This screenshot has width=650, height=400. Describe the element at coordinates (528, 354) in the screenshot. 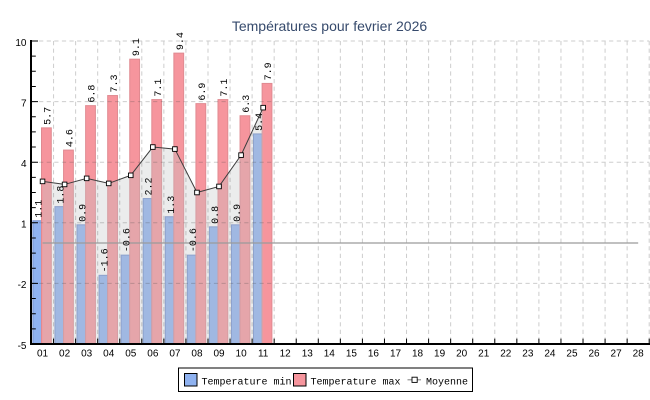

I see `svg-text: 23` at that location.